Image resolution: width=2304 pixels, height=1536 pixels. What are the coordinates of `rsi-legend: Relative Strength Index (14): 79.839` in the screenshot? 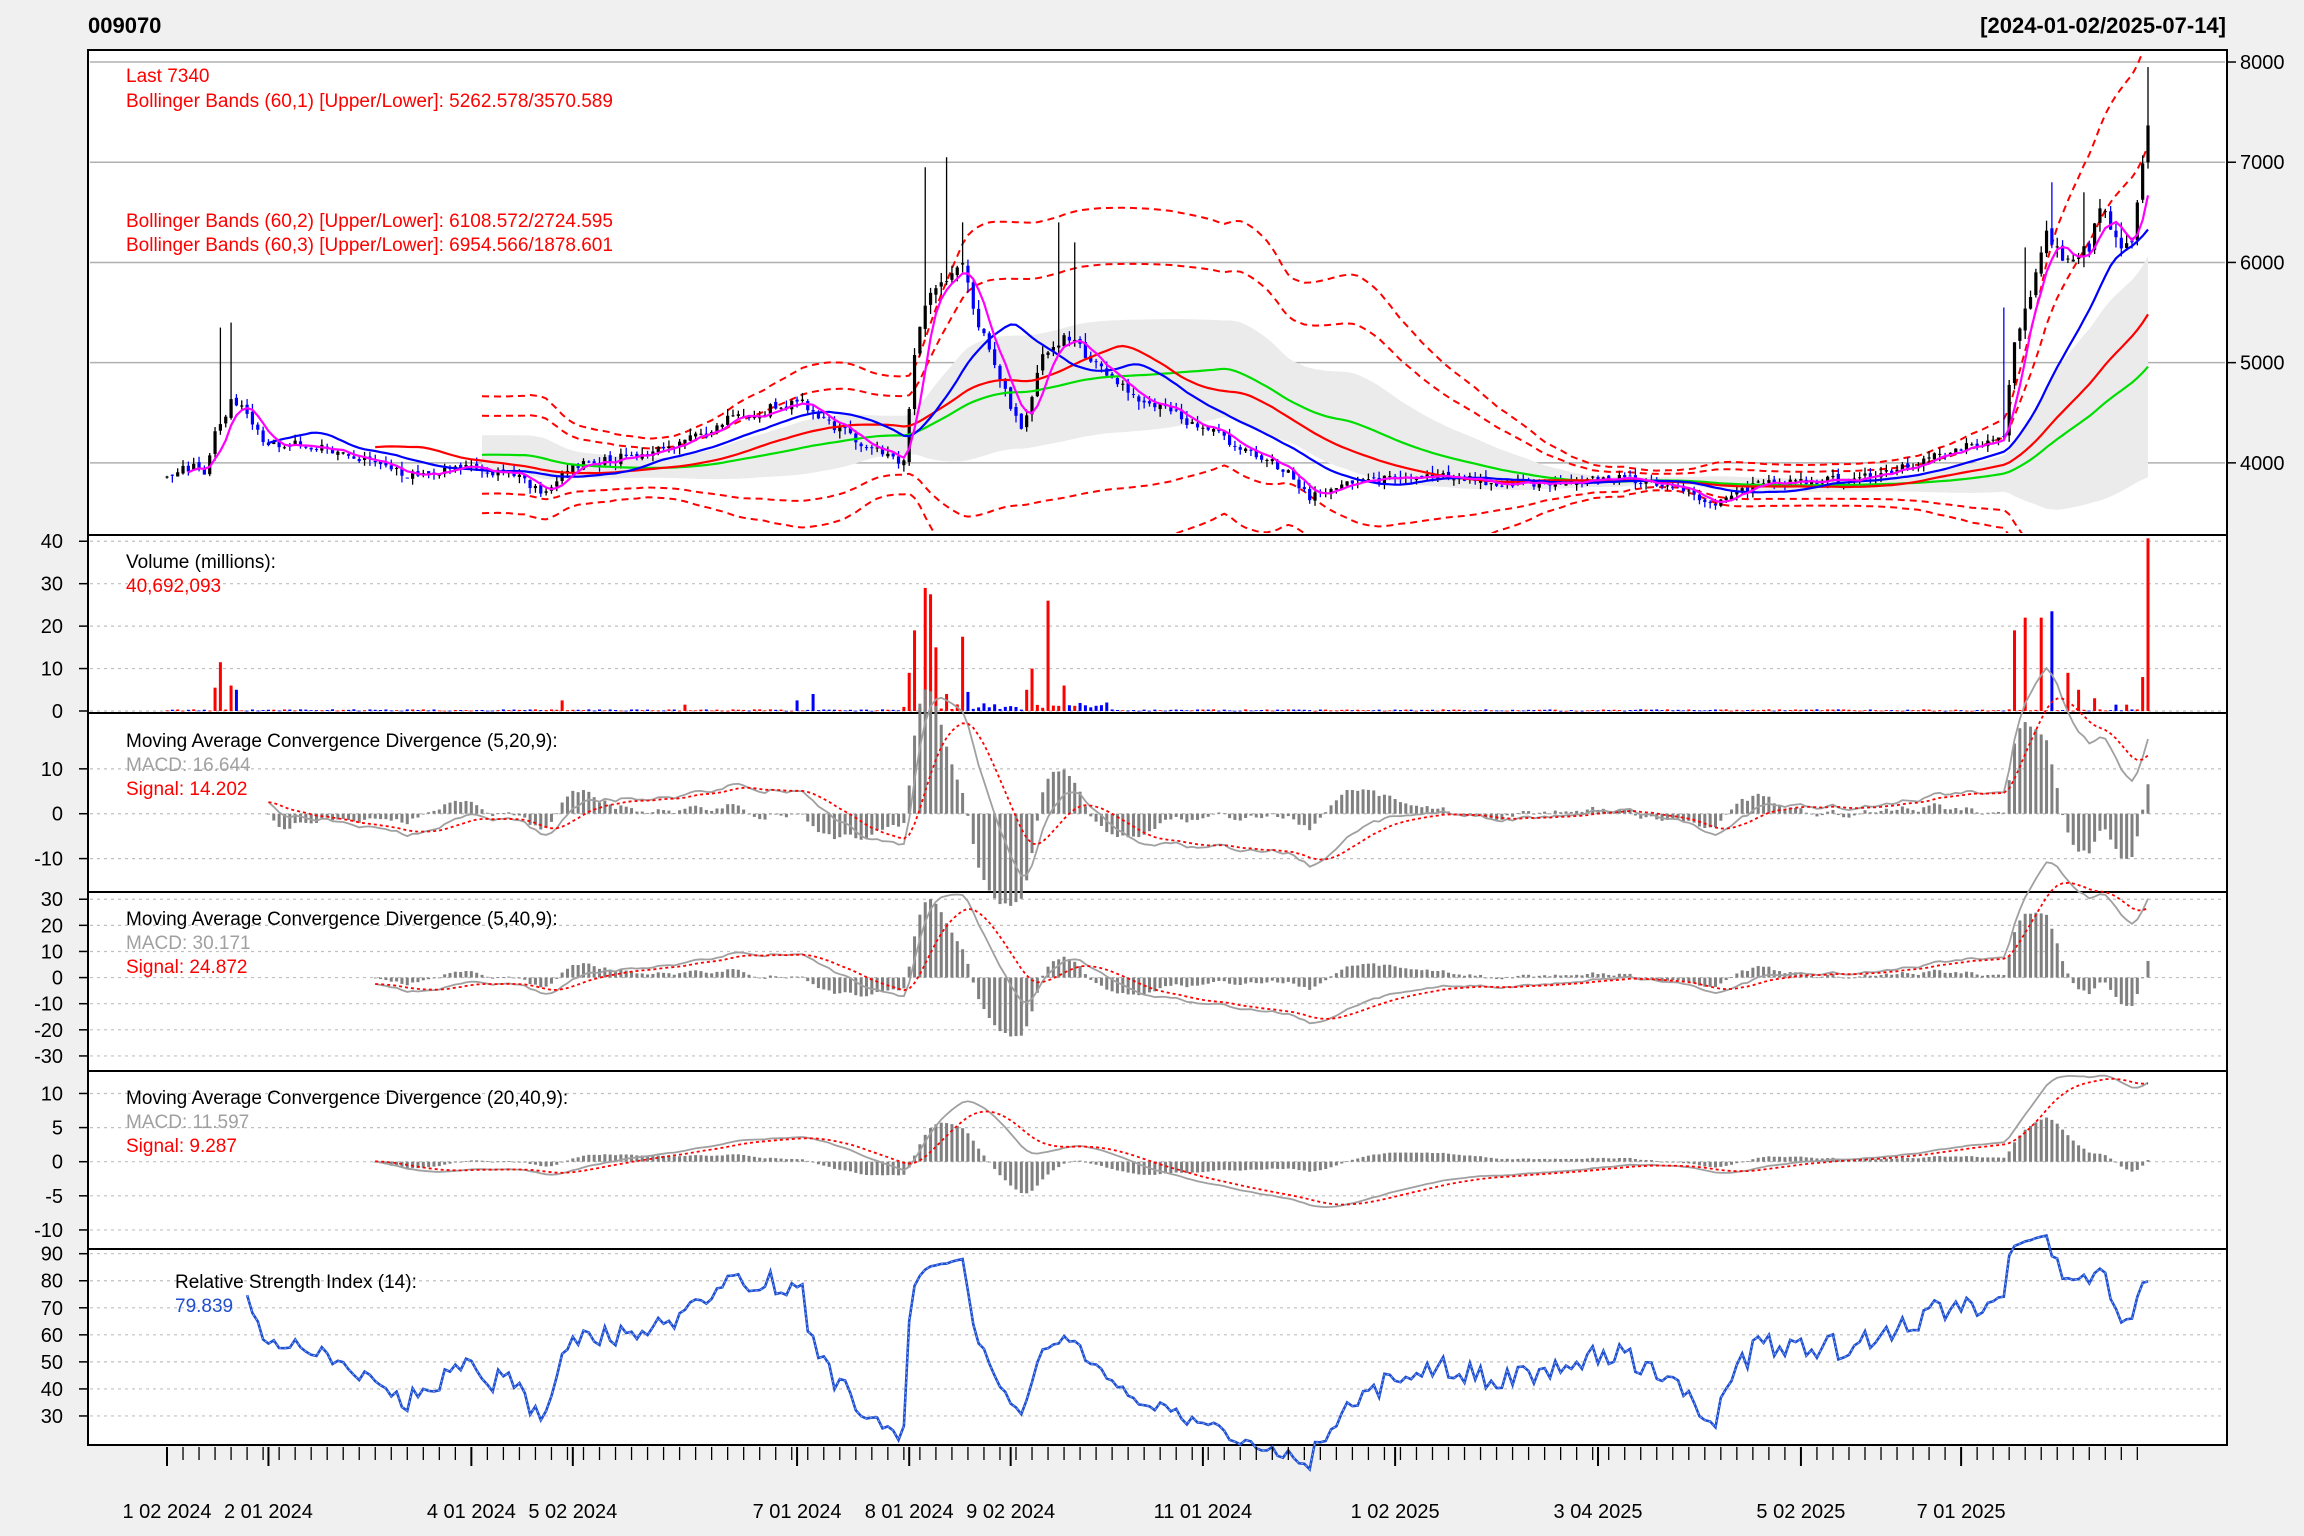 It's located at (296, 1294).